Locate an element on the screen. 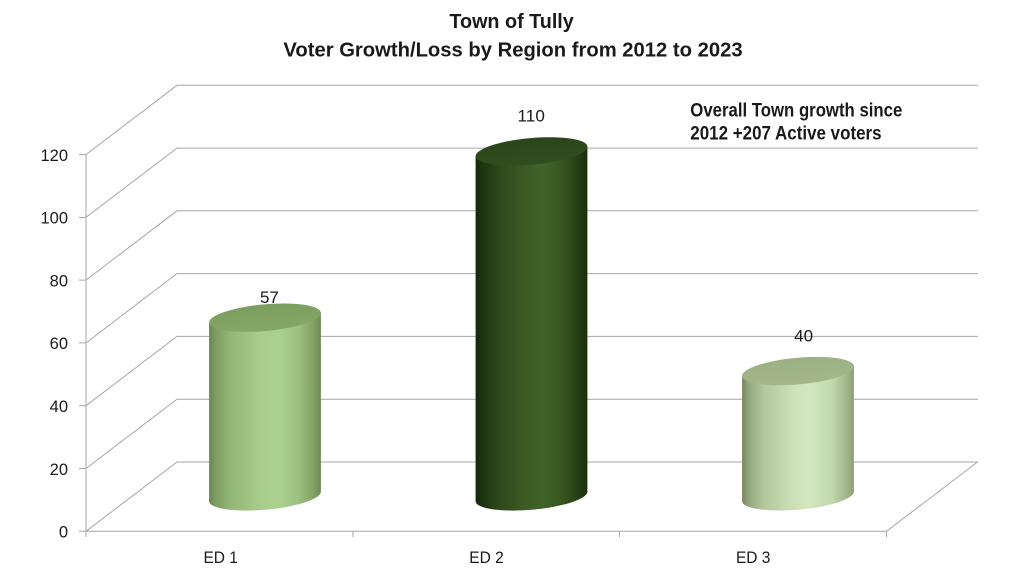 This screenshot has width=1024, height=576. svg-text: ED 2 is located at coordinates (486, 557).